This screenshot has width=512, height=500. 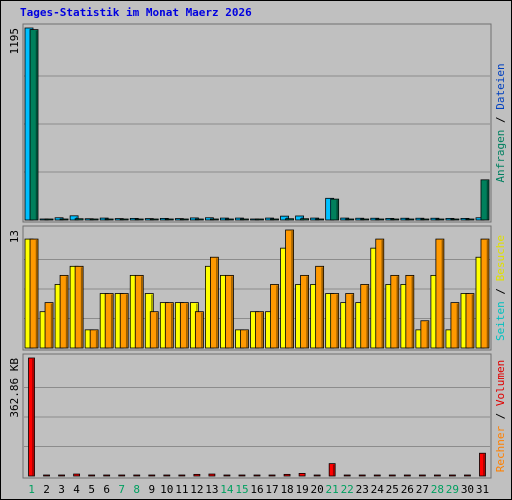 What do you see at coordinates (407, 489) in the screenshot?
I see `x-tick-label: 26` at bounding box center [407, 489].